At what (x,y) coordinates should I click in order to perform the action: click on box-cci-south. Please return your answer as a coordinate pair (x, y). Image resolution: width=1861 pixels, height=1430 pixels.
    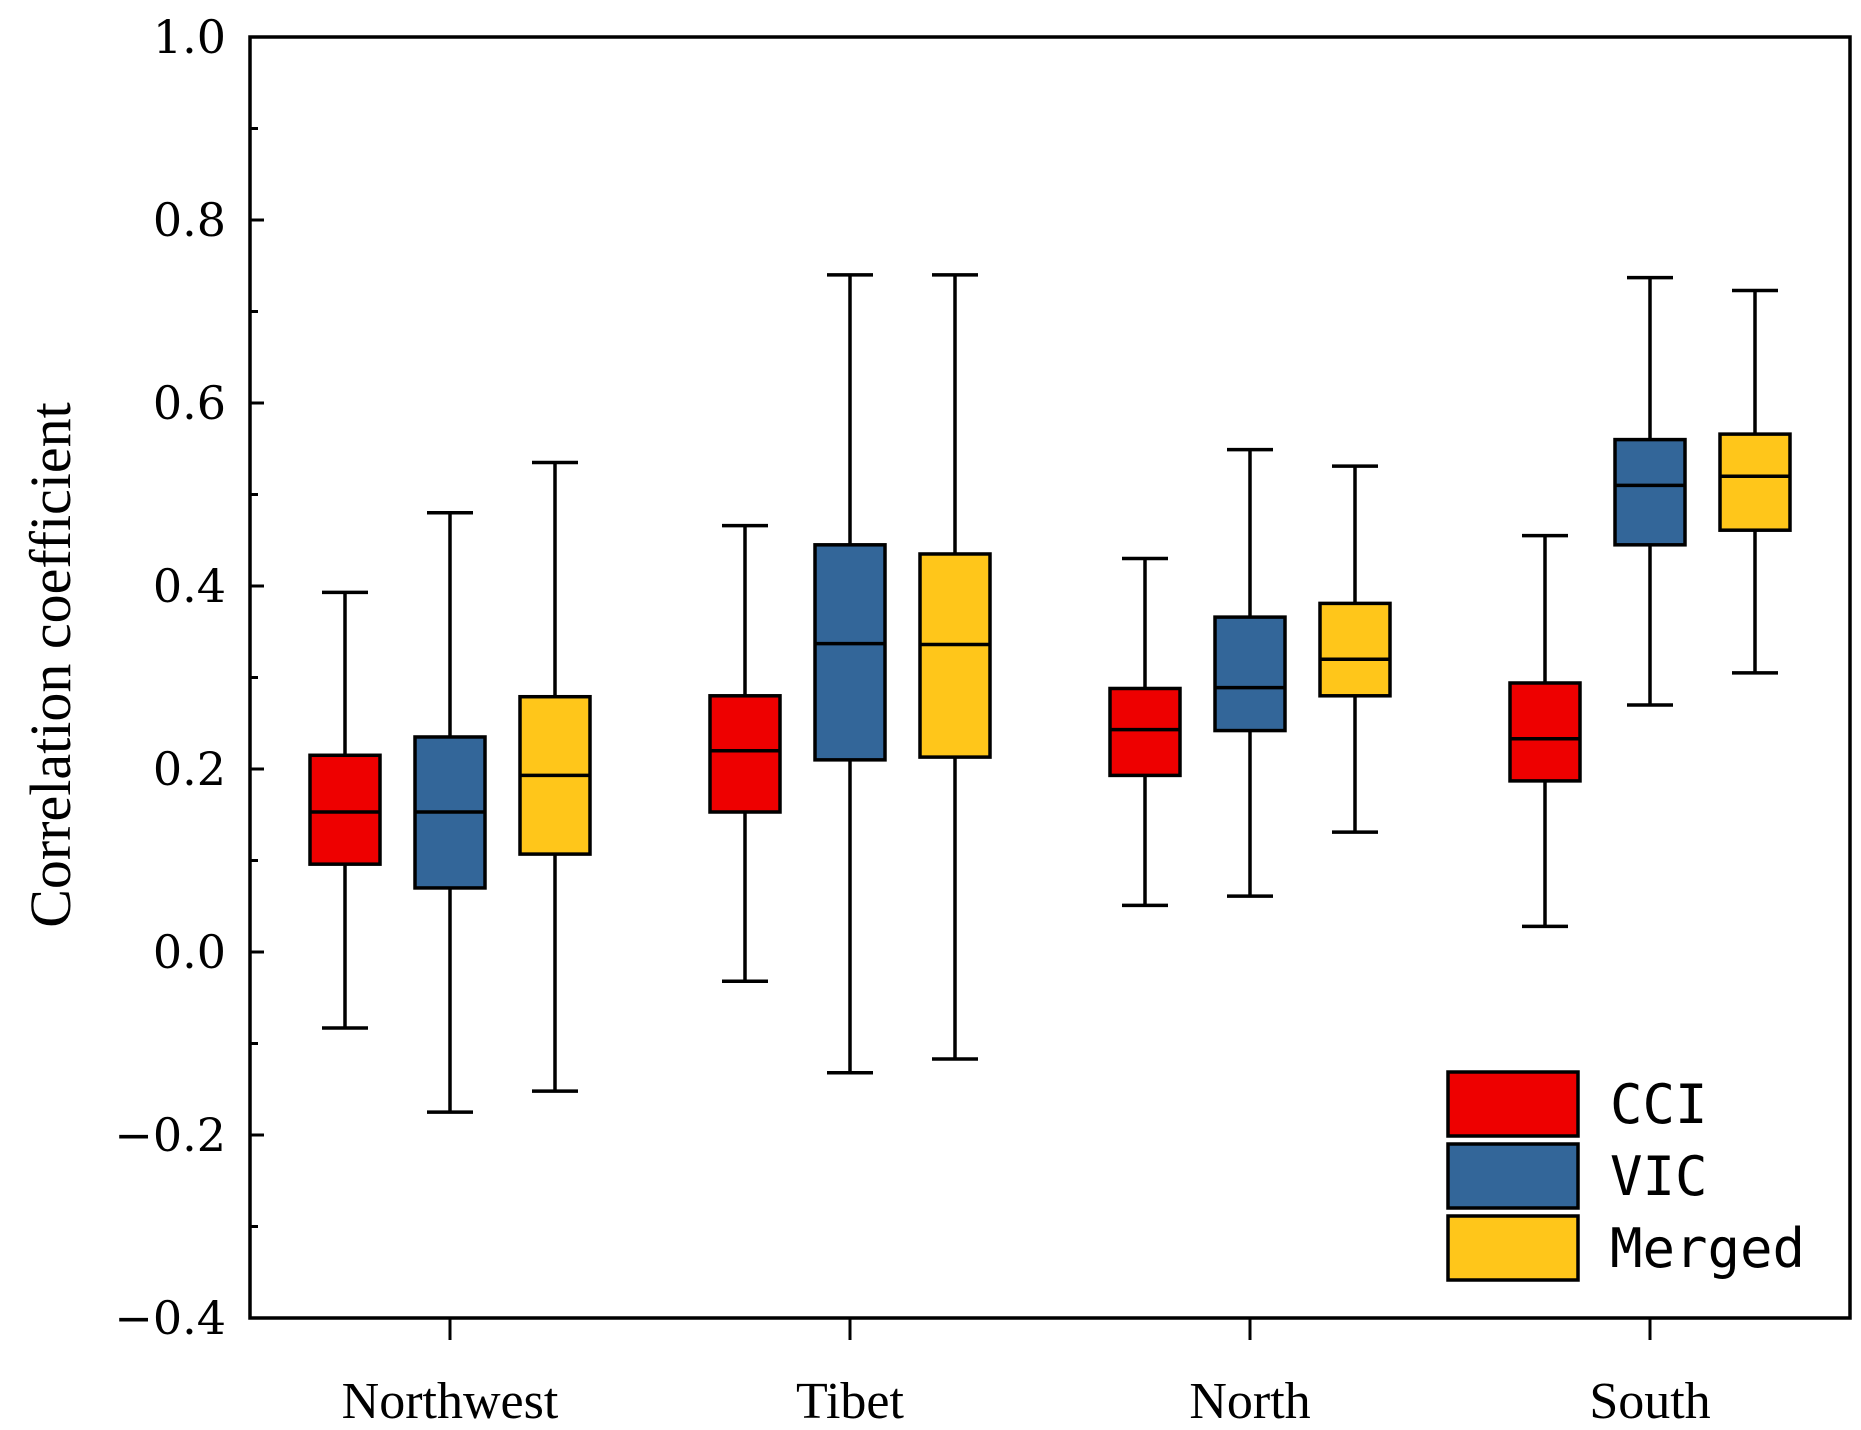
    Looking at the image, I should click on (1545, 732).